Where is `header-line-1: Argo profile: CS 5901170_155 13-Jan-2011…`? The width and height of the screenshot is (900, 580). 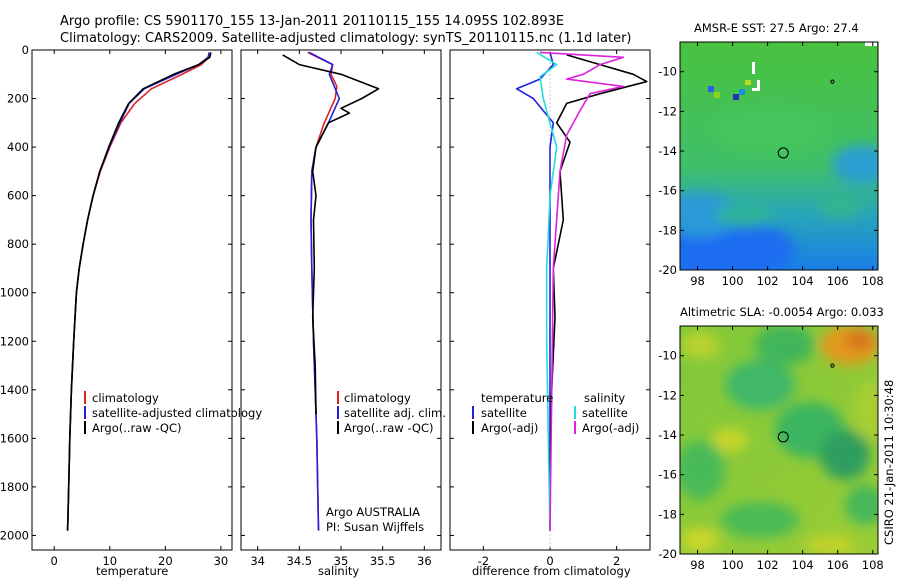 header-line-1: Argo profile: CS 5901170_155 13-Jan-2011… is located at coordinates (312, 21).